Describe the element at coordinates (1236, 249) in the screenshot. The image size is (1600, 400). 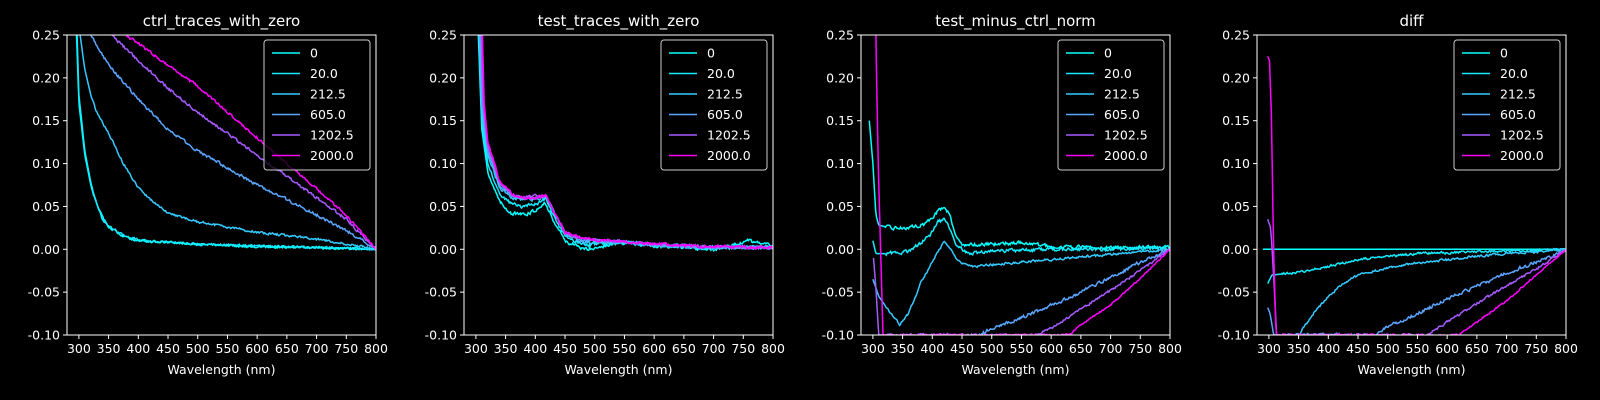
I see `y-tick-label: 0.00` at that location.